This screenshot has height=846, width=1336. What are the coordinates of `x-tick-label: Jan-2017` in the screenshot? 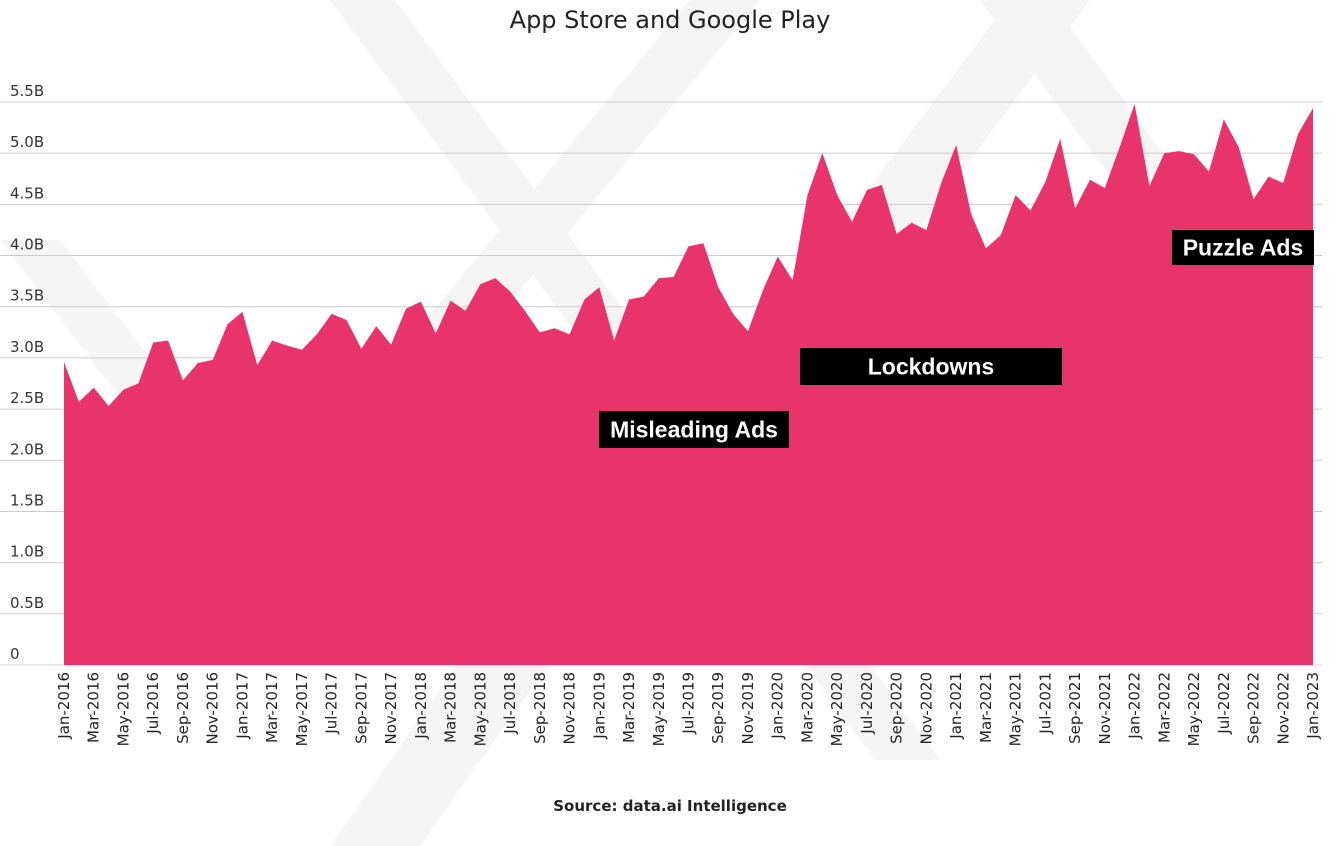 It's located at (242, 706).